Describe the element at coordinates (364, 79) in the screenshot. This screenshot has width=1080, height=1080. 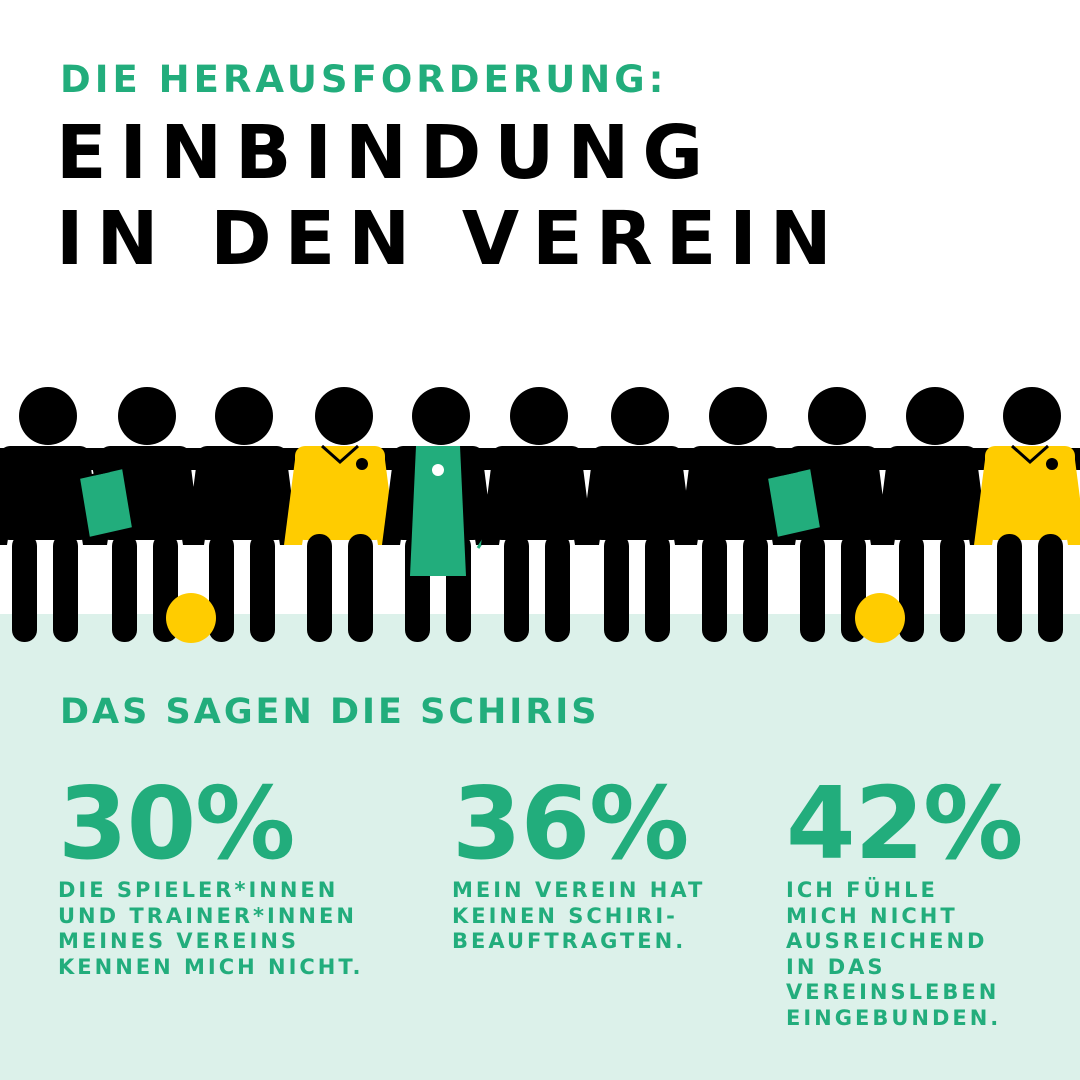
I see `kicker-title: DIE HERAUSFORDERUNG:` at that location.